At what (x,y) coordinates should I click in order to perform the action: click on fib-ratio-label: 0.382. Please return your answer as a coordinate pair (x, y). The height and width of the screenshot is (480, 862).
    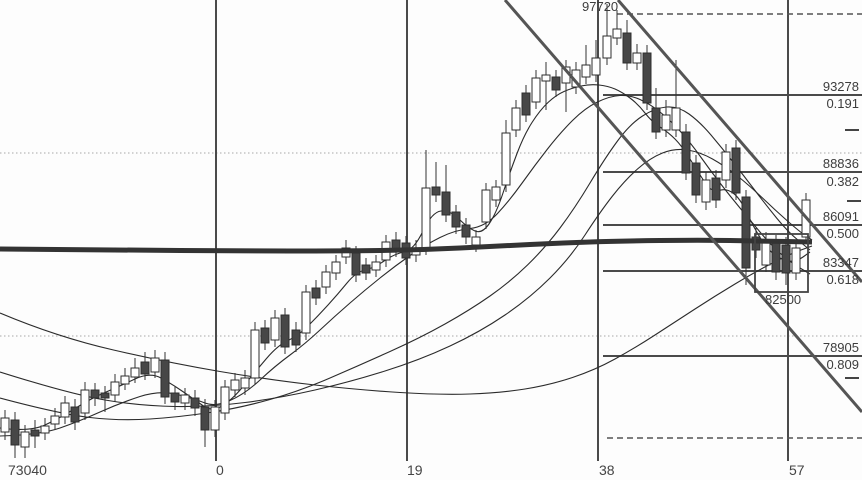
    Looking at the image, I should click on (842, 181).